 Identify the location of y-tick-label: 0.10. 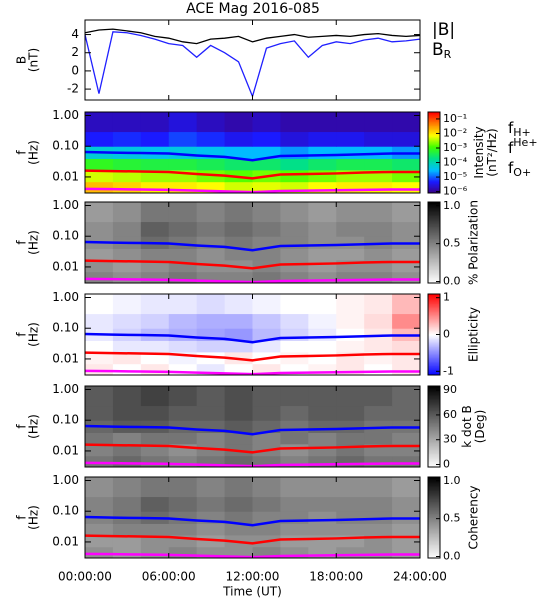
(65, 146).